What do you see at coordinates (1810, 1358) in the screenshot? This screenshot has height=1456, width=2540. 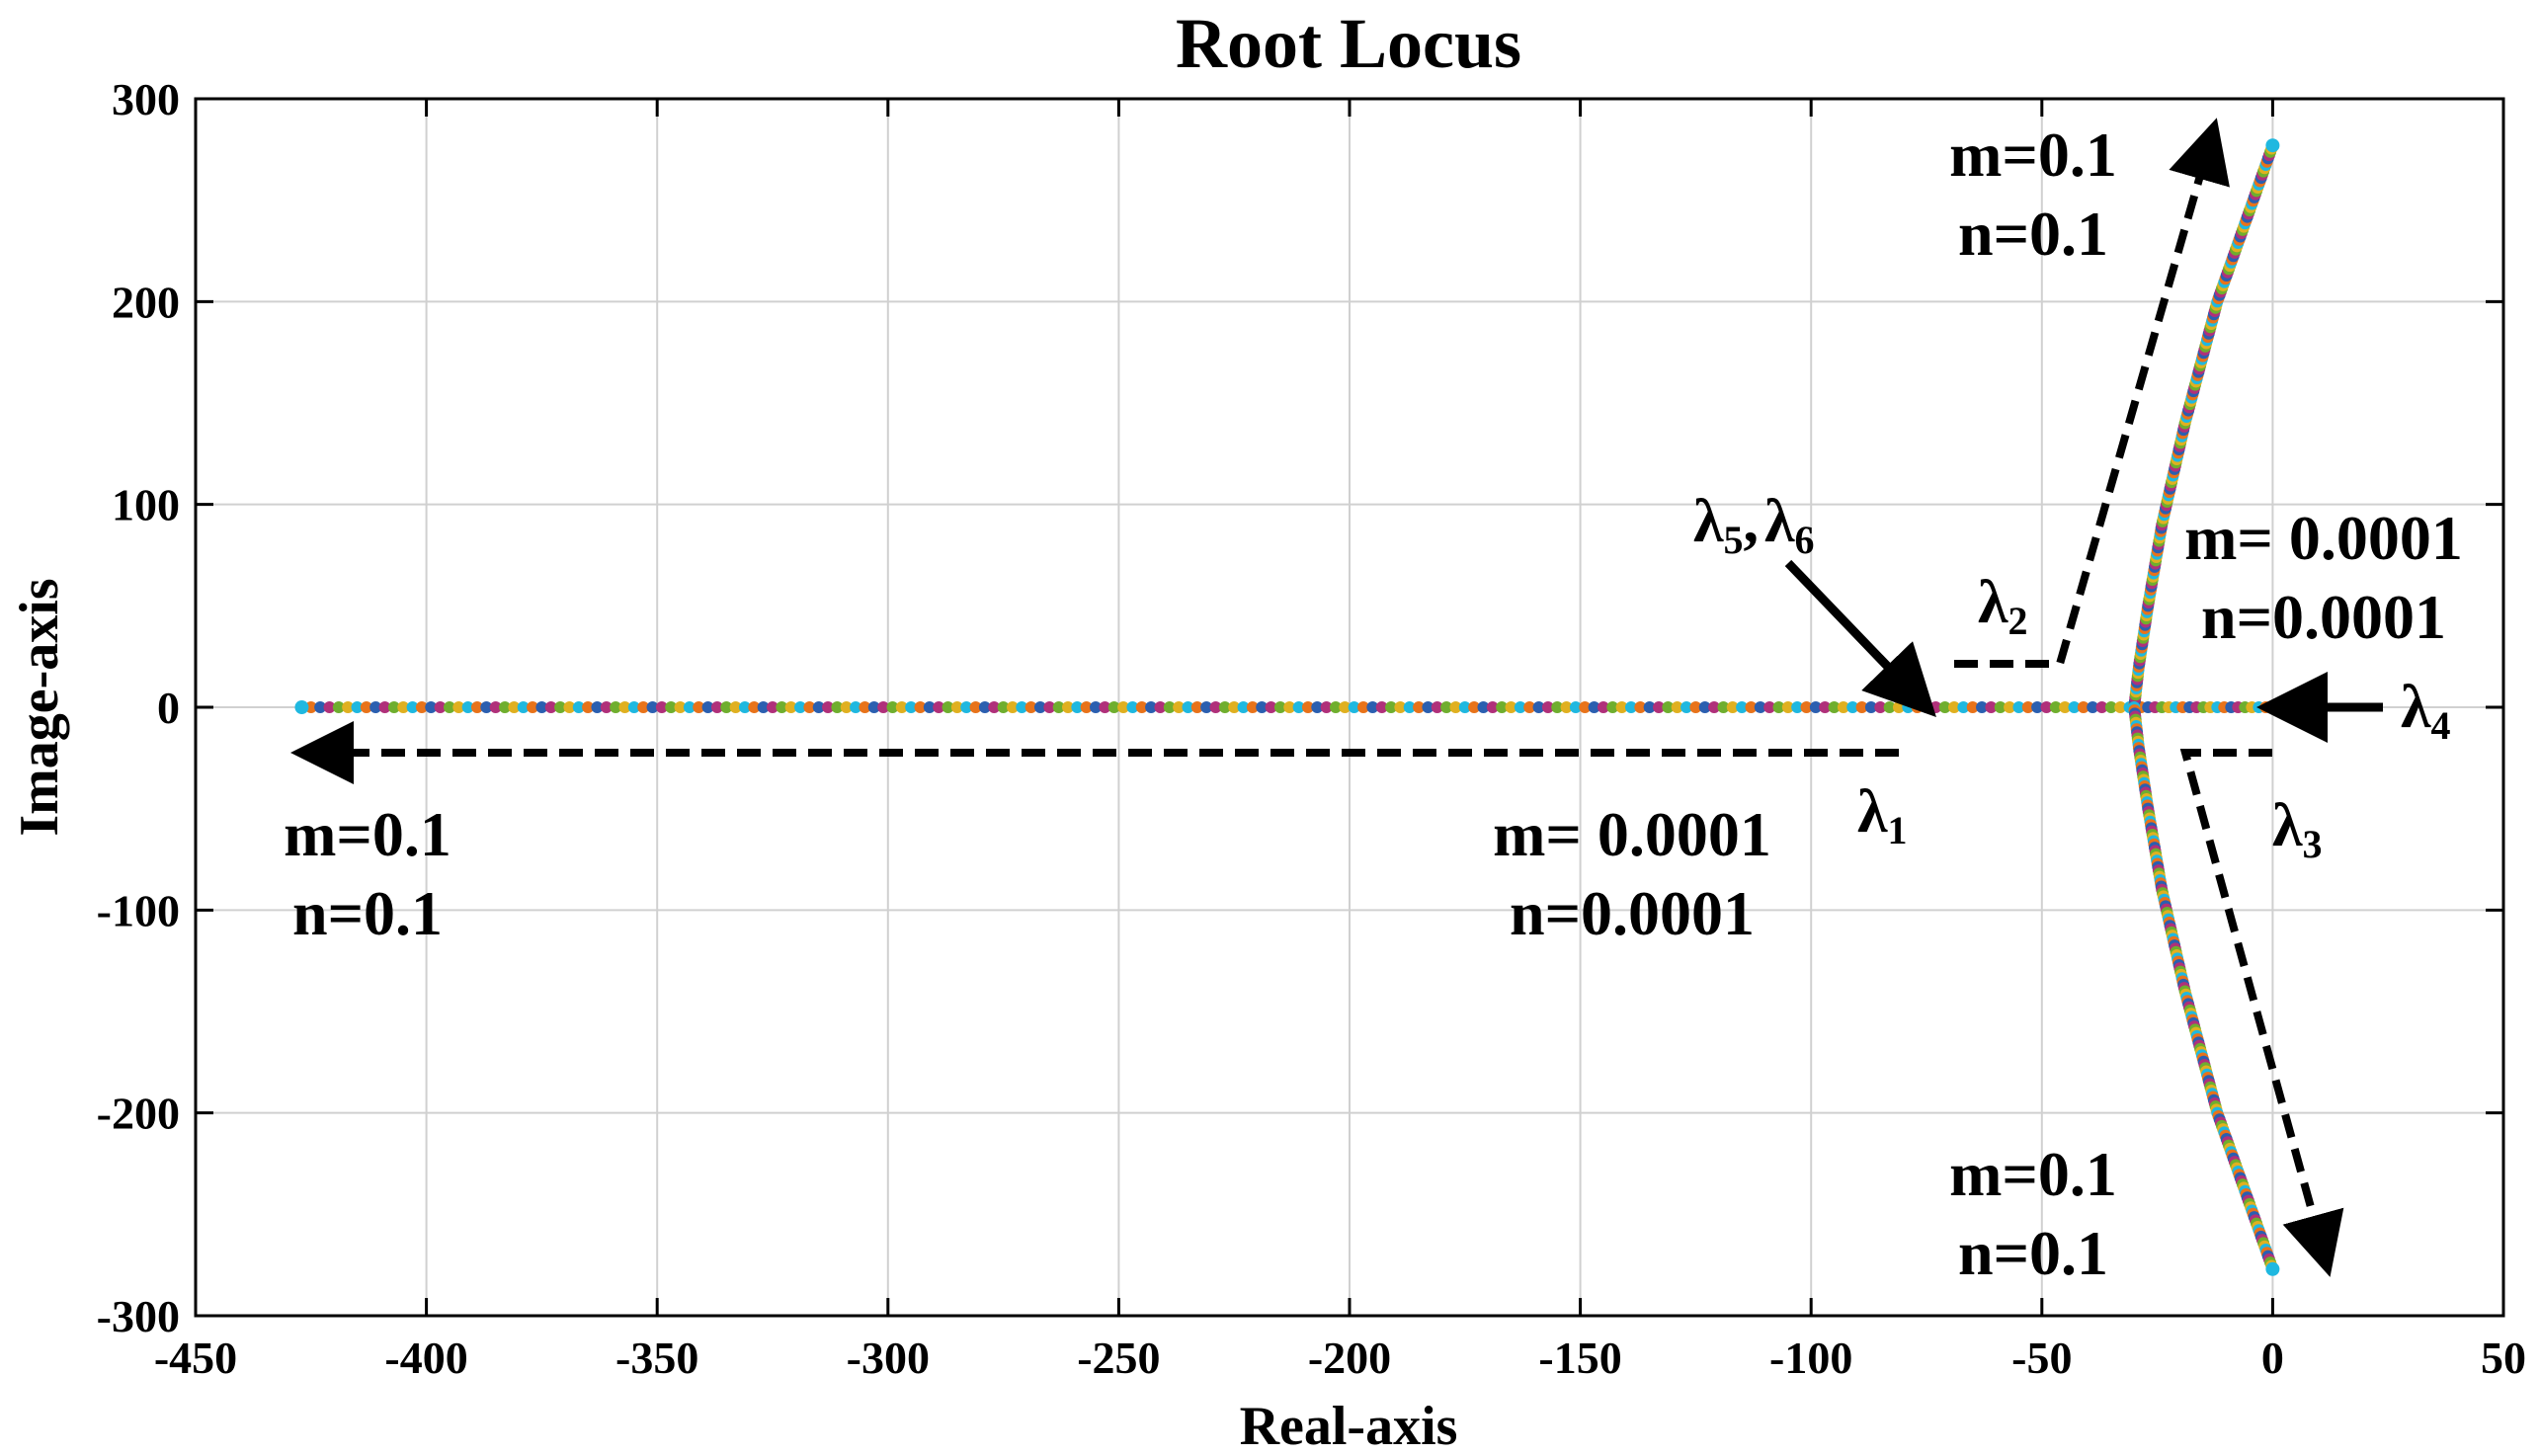 I see `x-tick-label: -100` at bounding box center [1810, 1358].